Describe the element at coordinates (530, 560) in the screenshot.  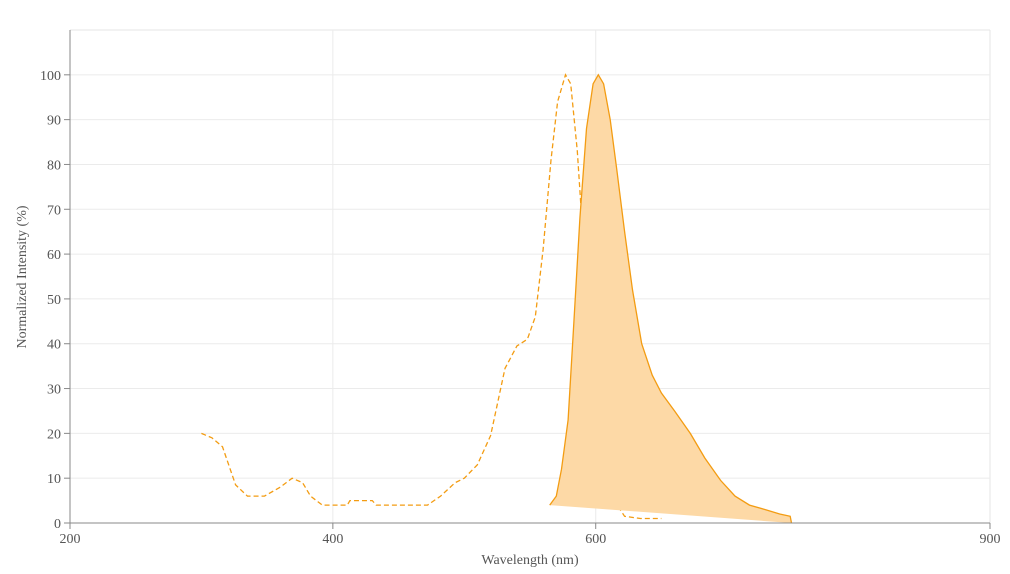
I see `x-axis-title: Wavelength (nm)` at that location.